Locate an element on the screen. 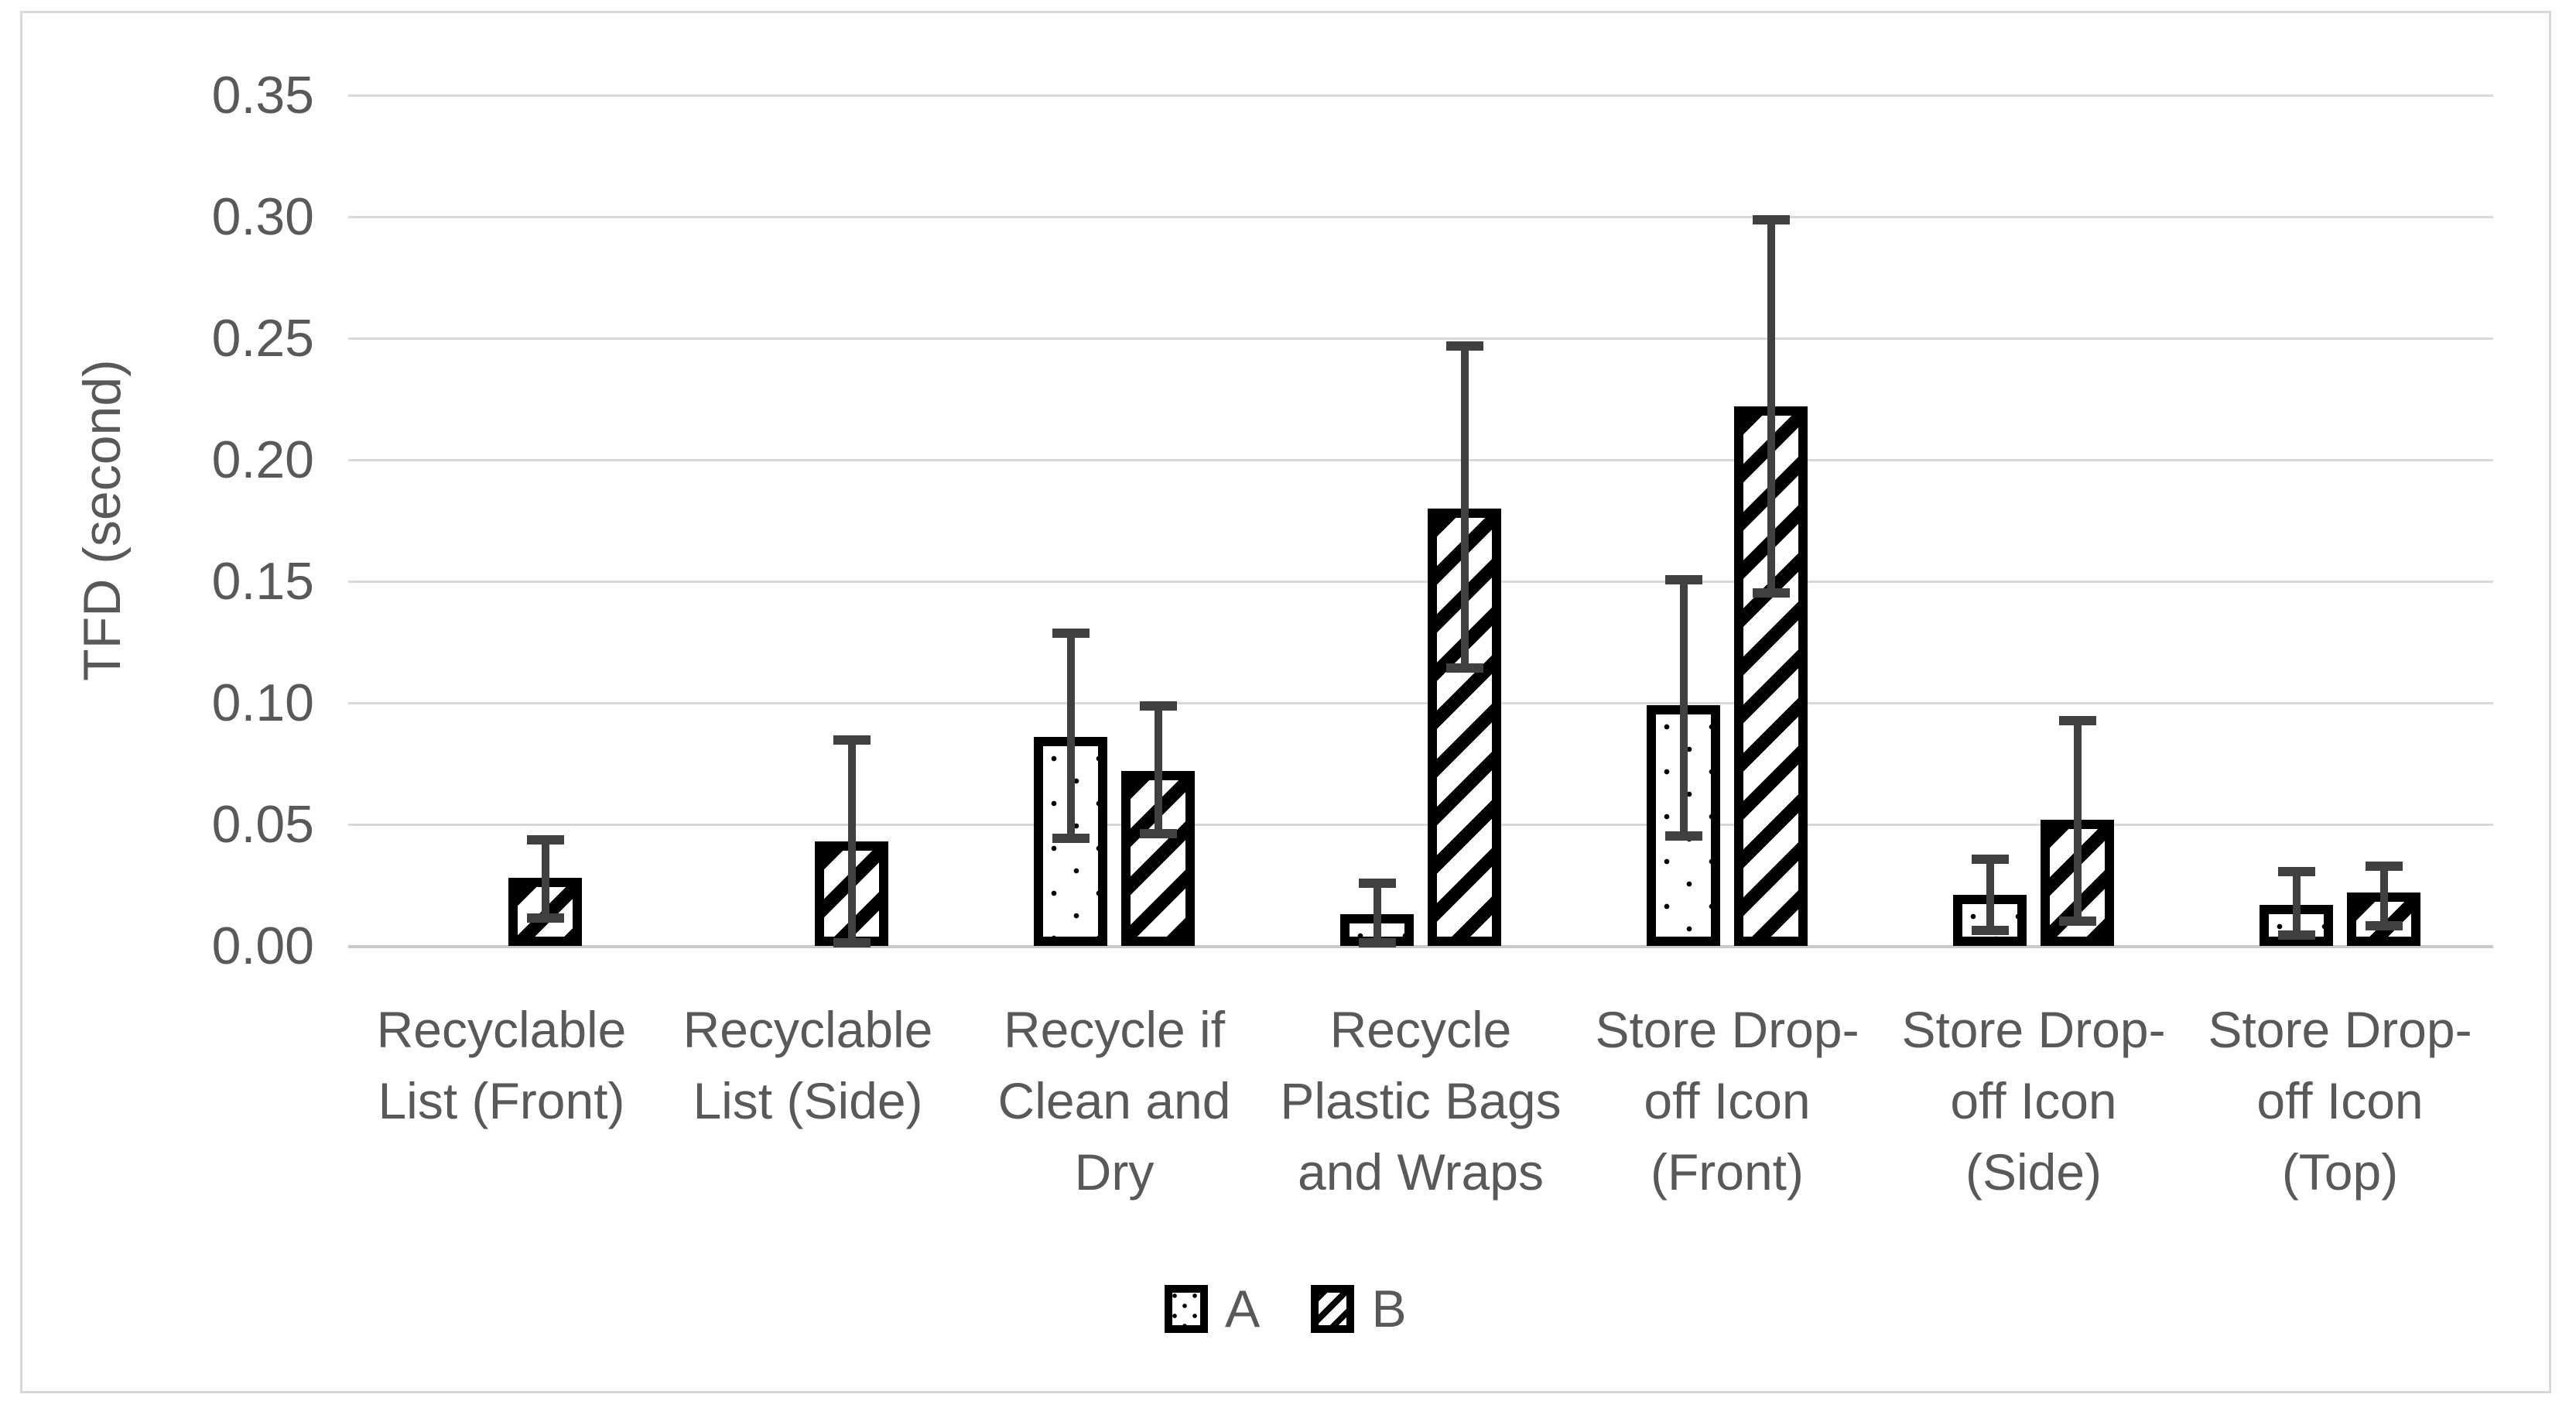 The height and width of the screenshot is (1415, 2576). gridline-0.20 is located at coordinates (1421, 460).